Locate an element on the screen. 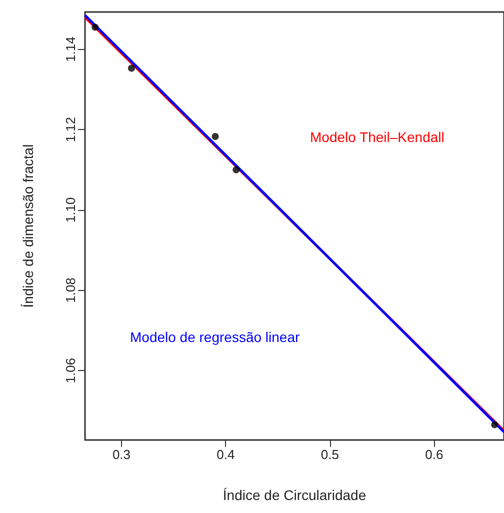 The image size is (504, 513). x-tick-label: 0.6 is located at coordinates (434, 454).